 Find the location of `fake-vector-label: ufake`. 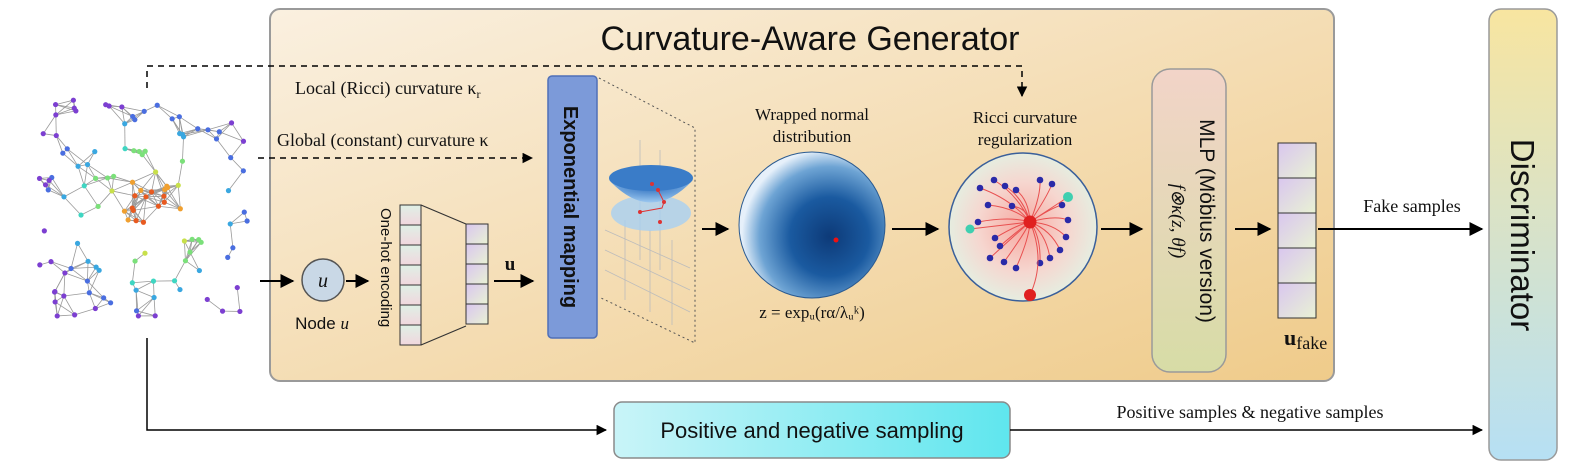

fake-vector-label: ufake is located at coordinates (1305, 339).